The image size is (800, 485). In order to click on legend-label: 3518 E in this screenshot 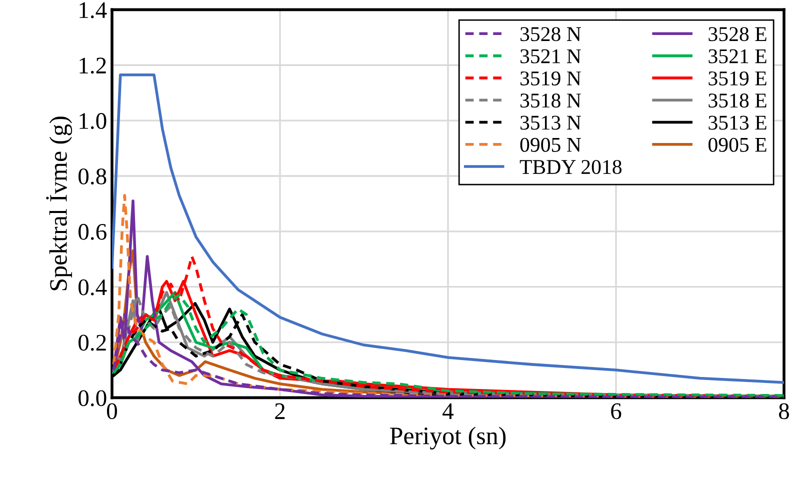, I will do `click(737, 101)`.